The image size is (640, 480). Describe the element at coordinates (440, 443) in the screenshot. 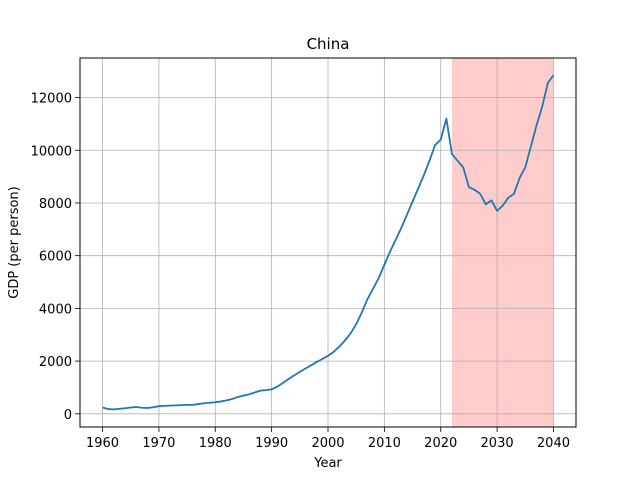

I see `x-tick-label: 2020` at that location.